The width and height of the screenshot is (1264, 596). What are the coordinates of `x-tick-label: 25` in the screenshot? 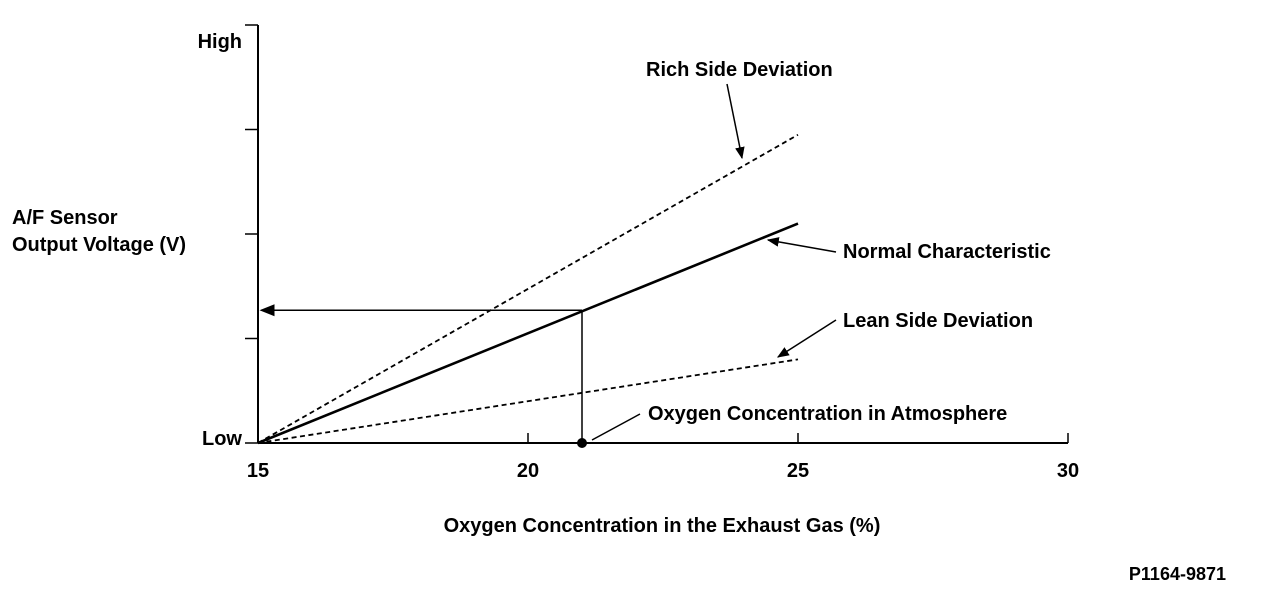 It's located at (798, 471).